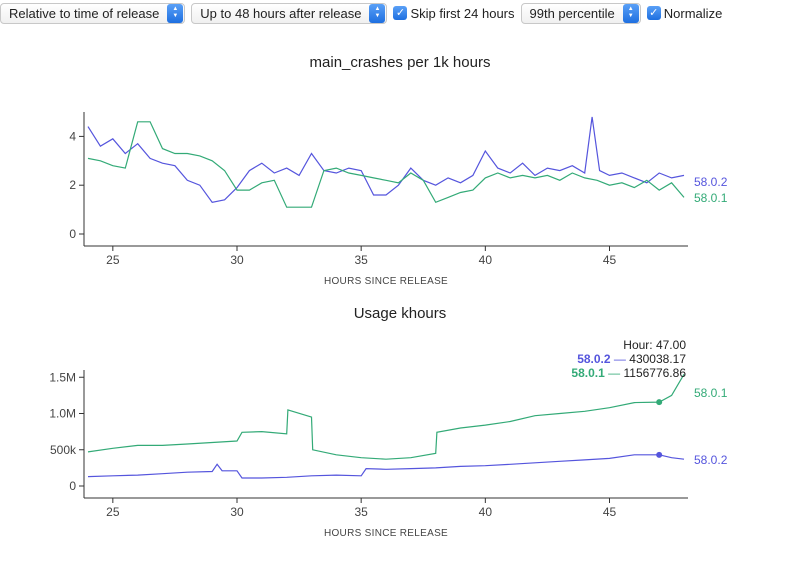 Image resolution: width=800 pixels, height=573 pixels. Describe the element at coordinates (462, 13) in the screenshot. I see `checkbox-label: Skip first 24 hours` at that location.